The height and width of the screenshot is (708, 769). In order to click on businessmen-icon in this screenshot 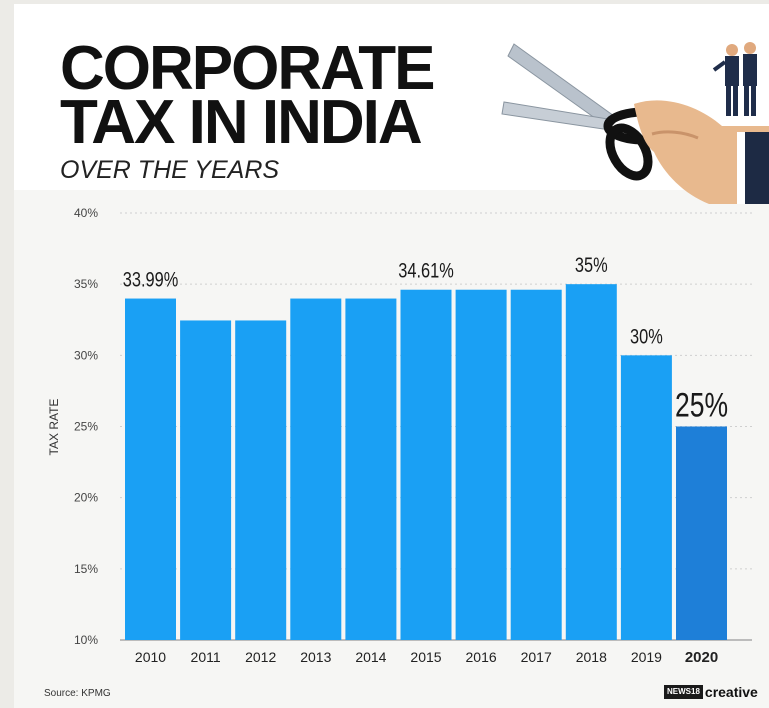, I will do `click(734, 79)`.